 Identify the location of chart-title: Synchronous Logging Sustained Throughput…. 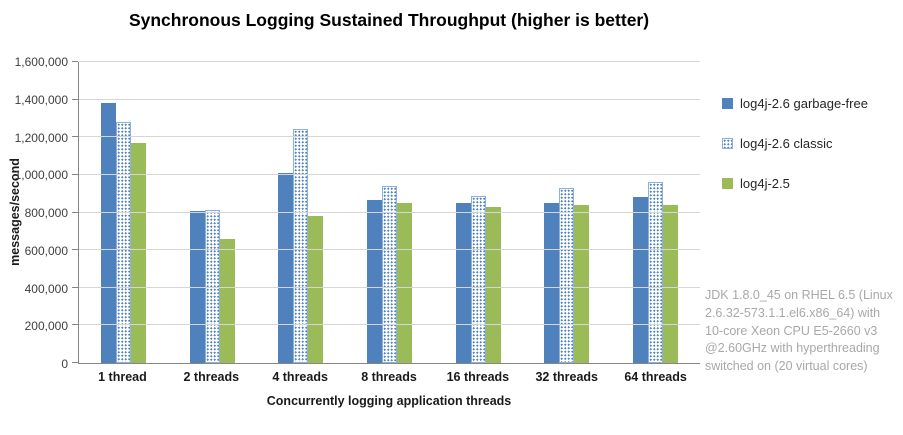
(389, 20).